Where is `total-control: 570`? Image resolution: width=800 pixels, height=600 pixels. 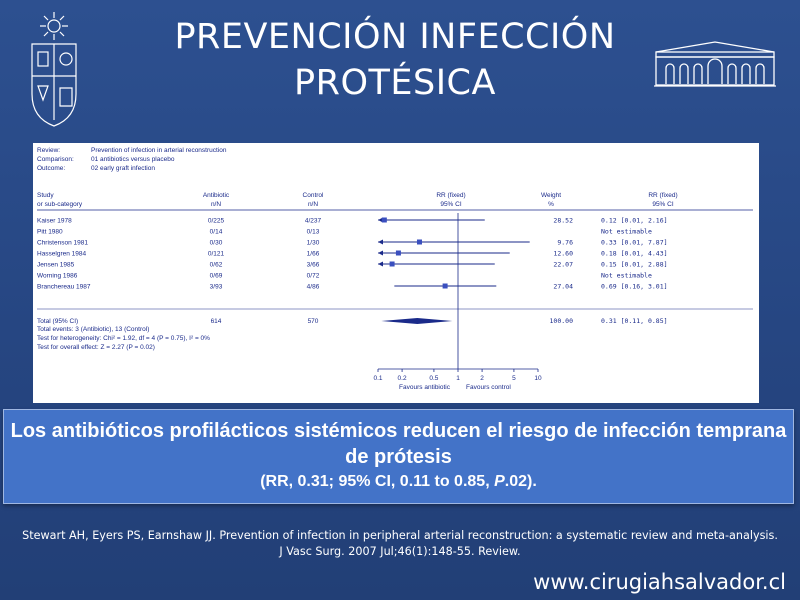 total-control: 570 is located at coordinates (313, 321).